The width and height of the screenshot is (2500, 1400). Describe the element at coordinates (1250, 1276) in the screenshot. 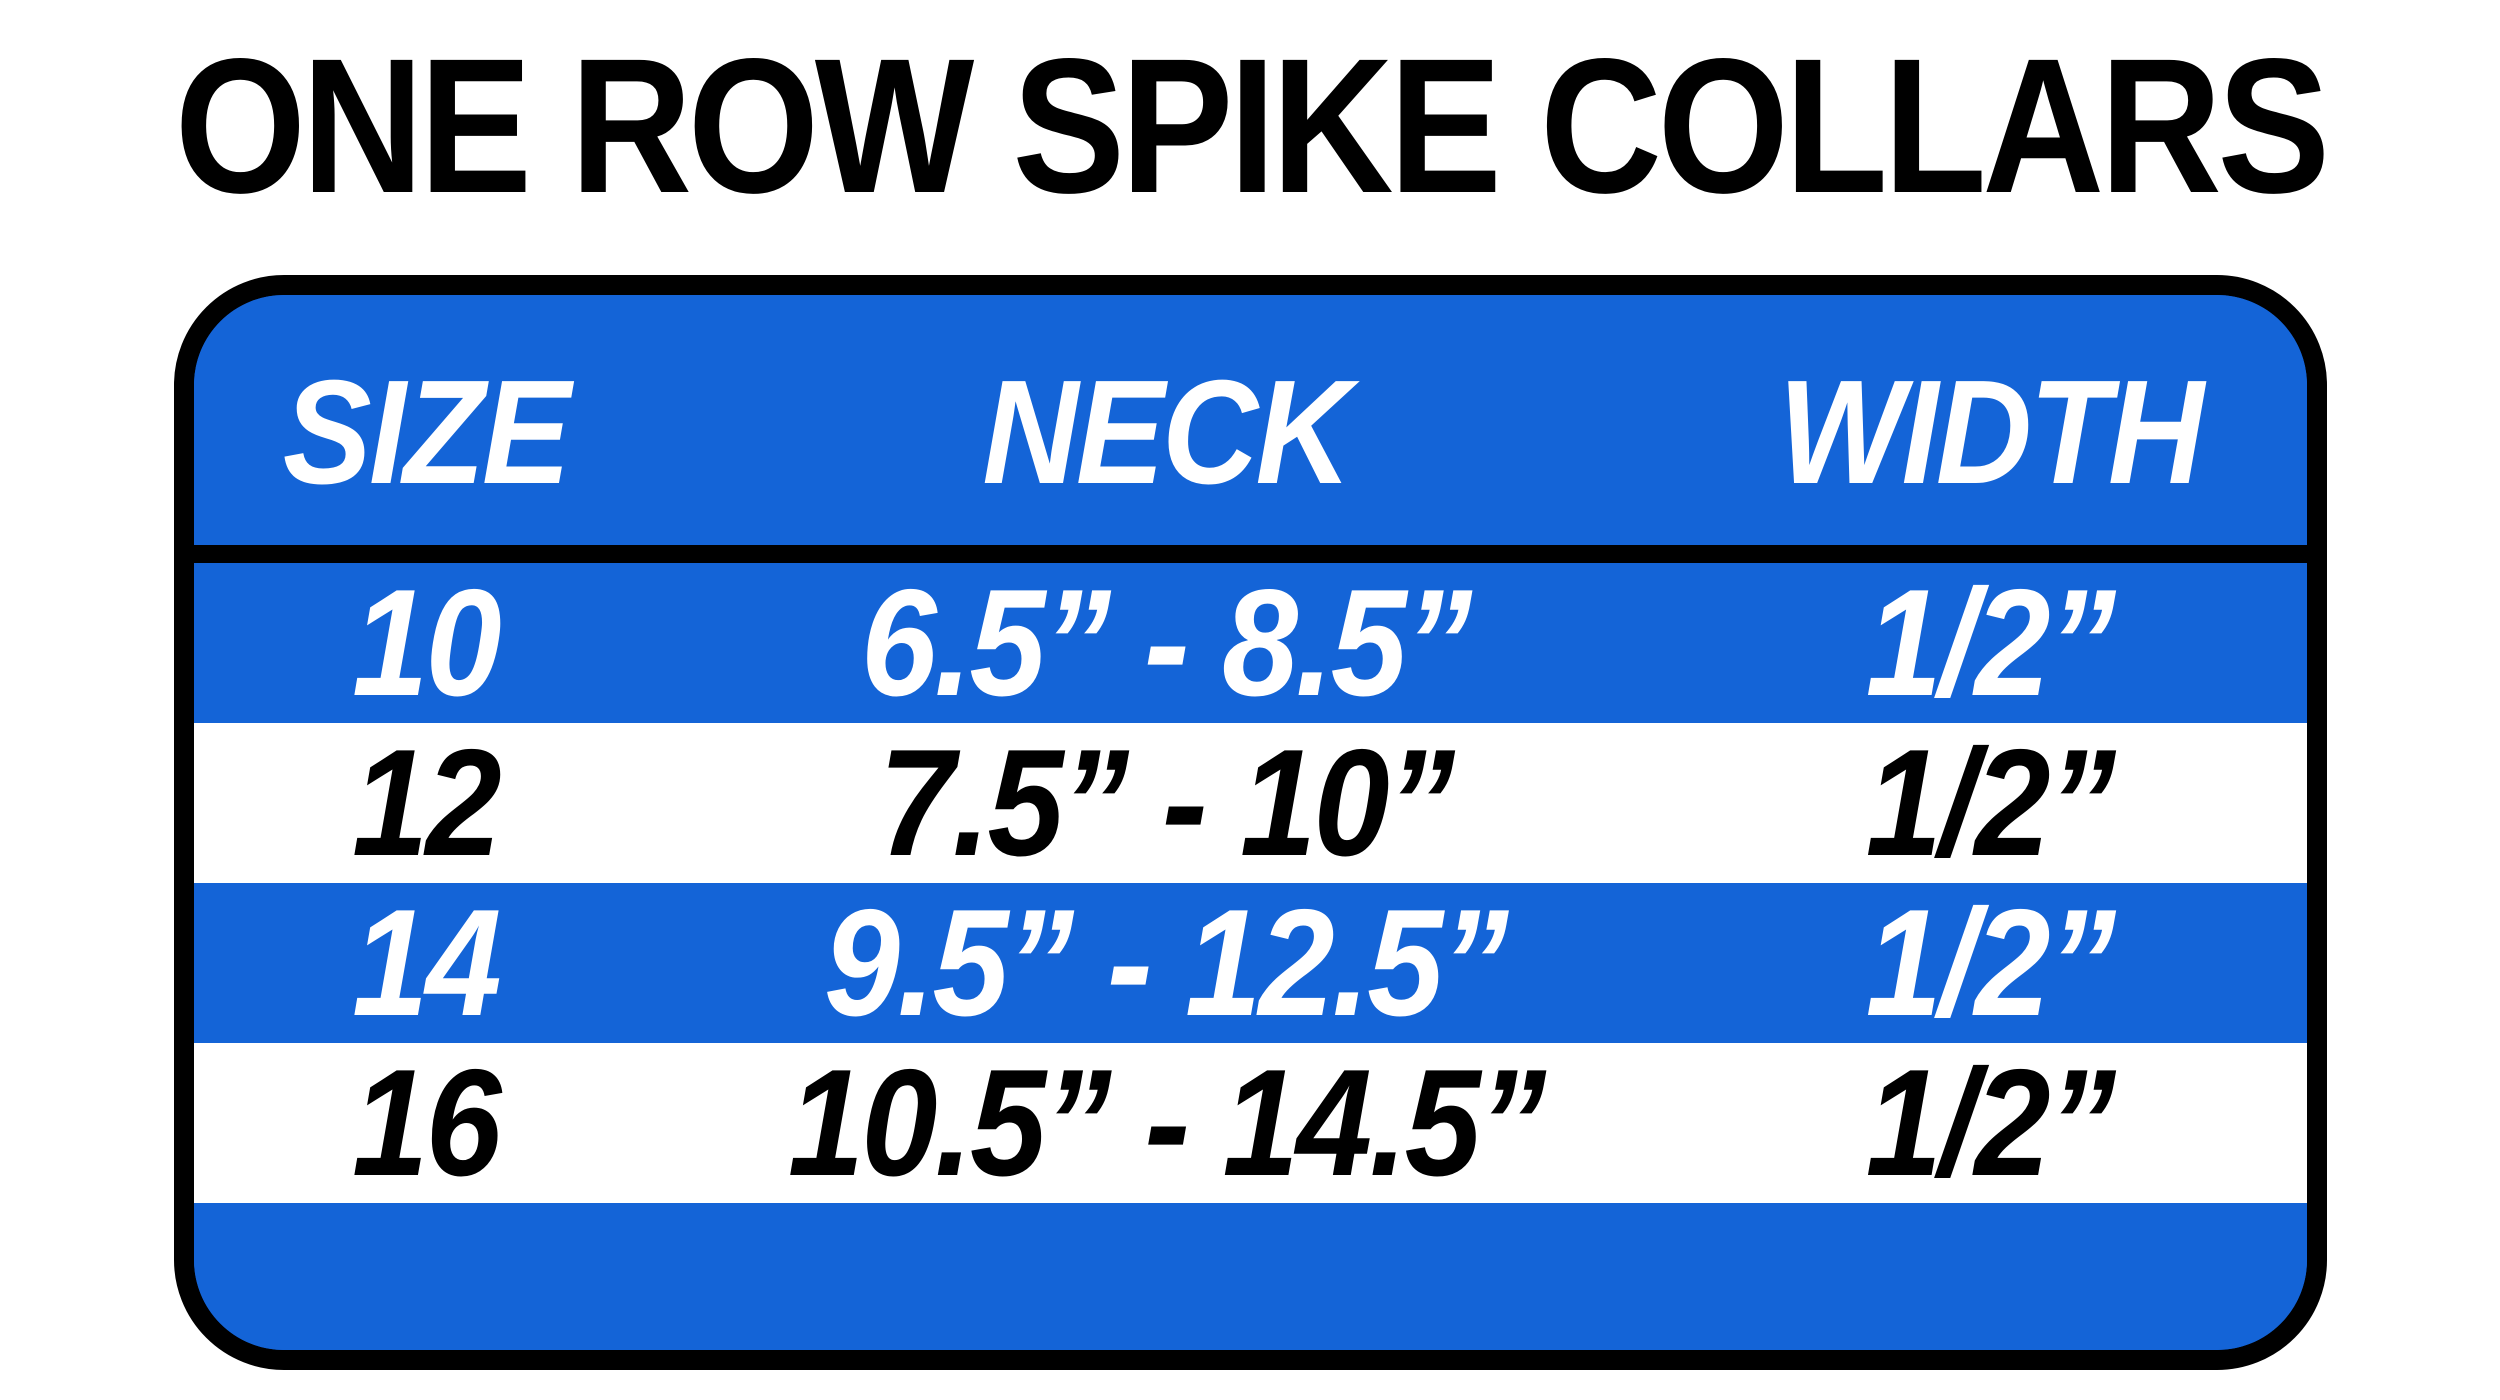

I see `table-footer-band` at that location.